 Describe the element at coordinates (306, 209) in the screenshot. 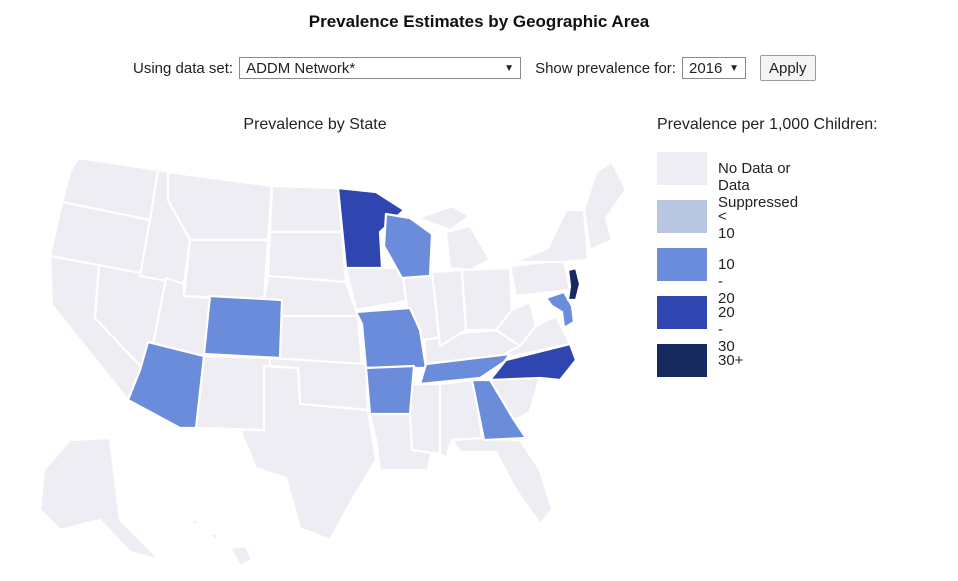

I see `state-north-dakota` at that location.